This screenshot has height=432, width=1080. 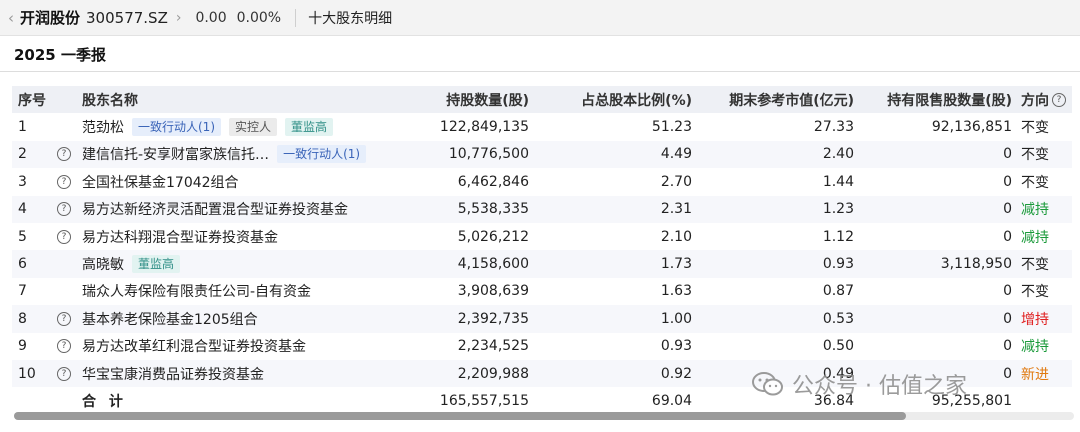 What do you see at coordinates (296, 17) in the screenshot?
I see `divider` at bounding box center [296, 17].